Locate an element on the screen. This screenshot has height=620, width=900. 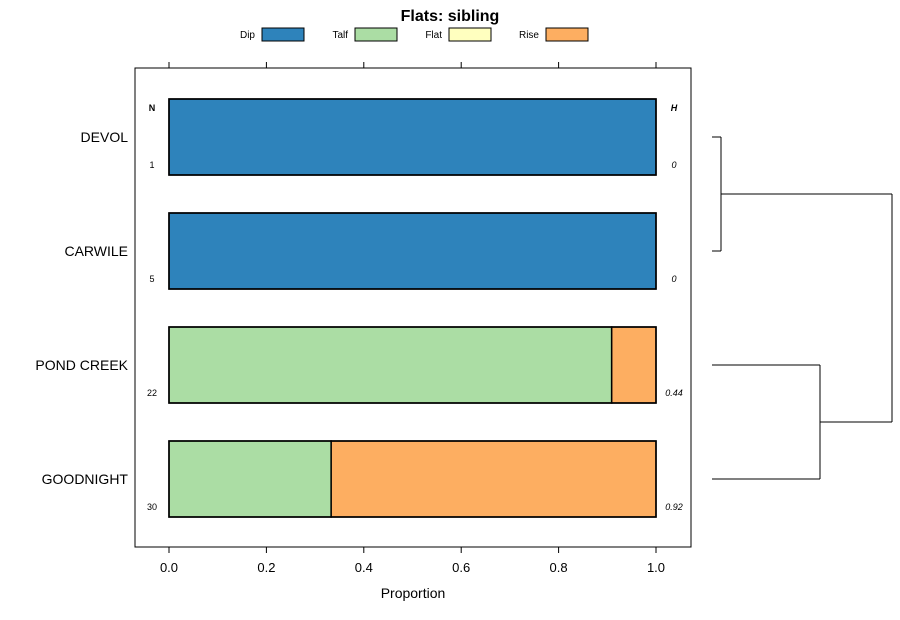
h-header: H is located at coordinates (674, 108).